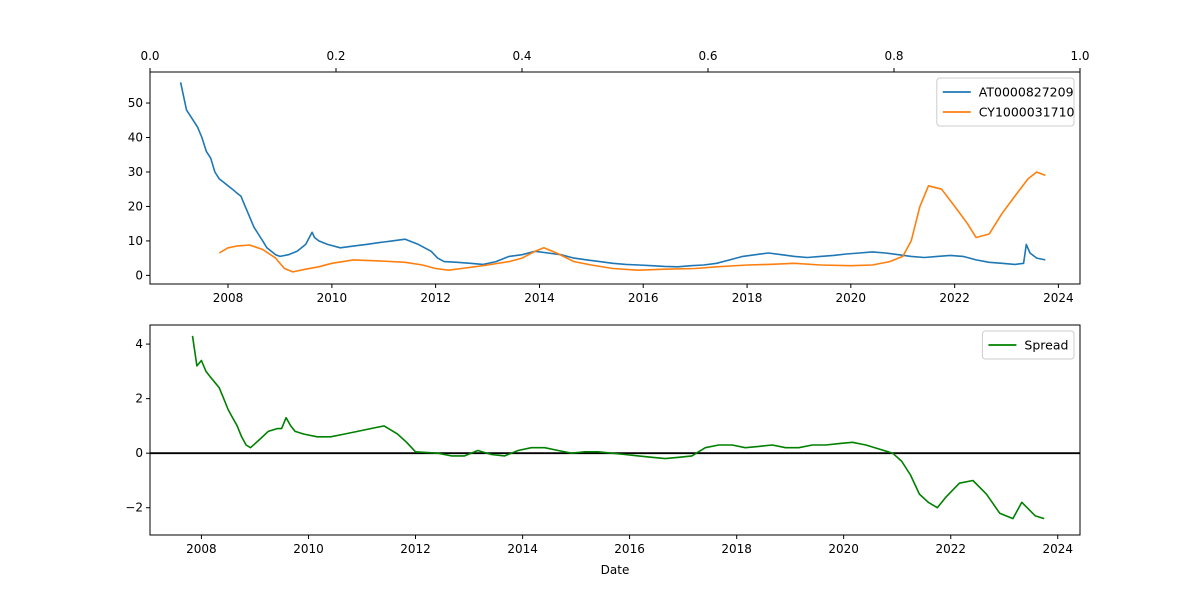  Describe the element at coordinates (415, 549) in the screenshot. I see `bottom-x-tick-label-2: 2012` at that location.